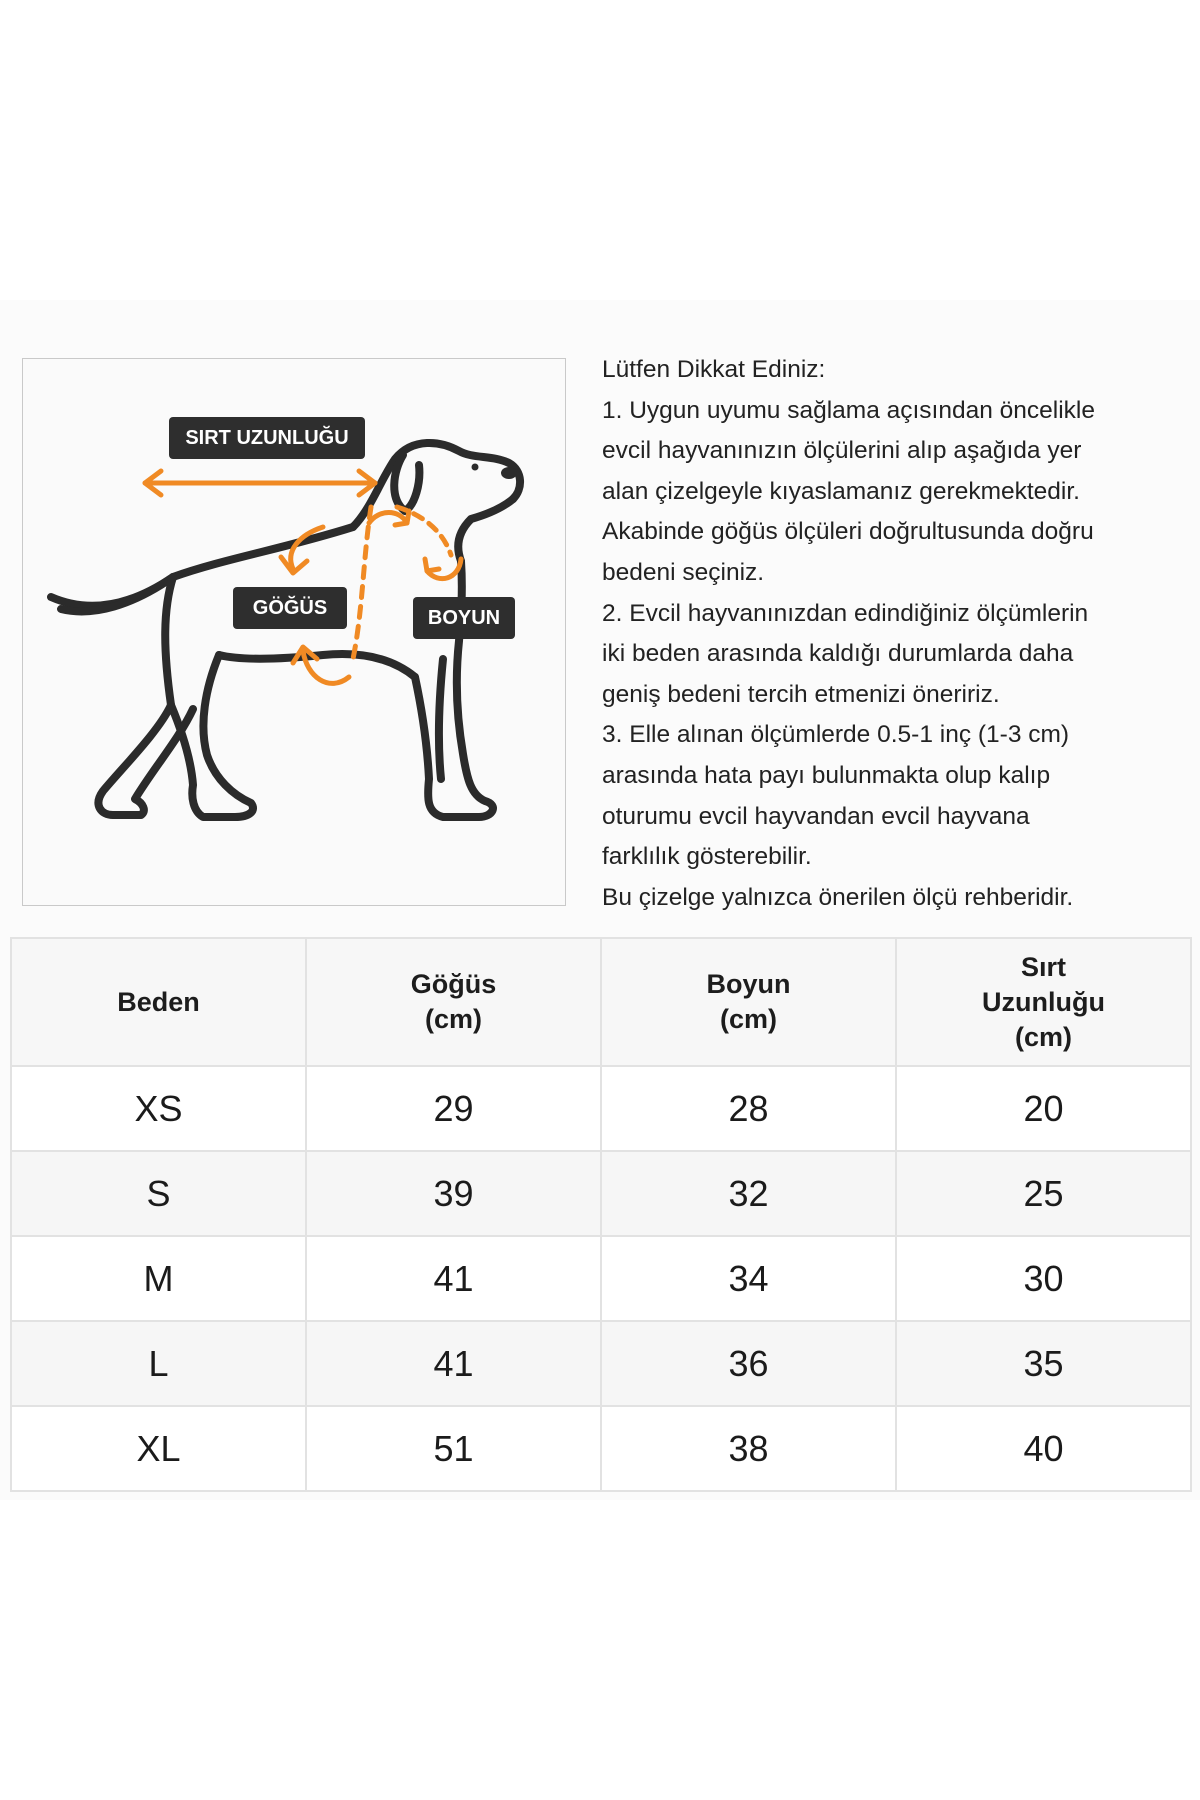 This screenshot has height=1800, width=1200. What do you see at coordinates (1043, 1193) in the screenshot?
I see `cell-back-length: 25` at bounding box center [1043, 1193].